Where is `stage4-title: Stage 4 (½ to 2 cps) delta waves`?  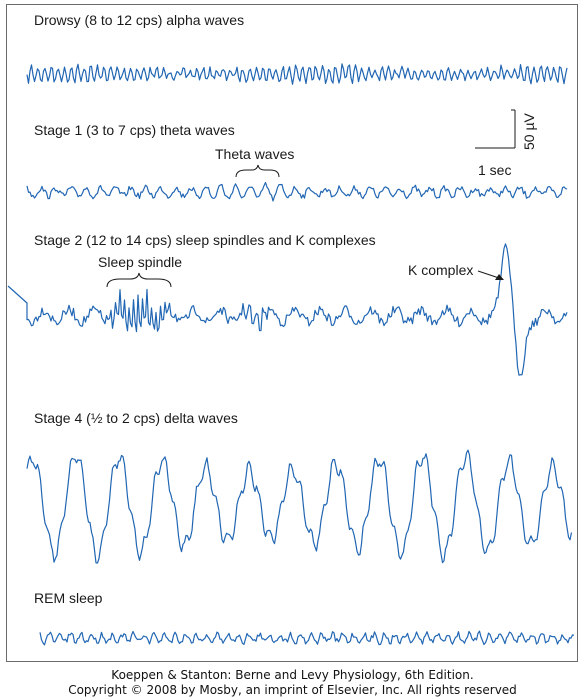 stage4-title: Stage 4 (½ to 2 cps) delta waves is located at coordinates (136, 418).